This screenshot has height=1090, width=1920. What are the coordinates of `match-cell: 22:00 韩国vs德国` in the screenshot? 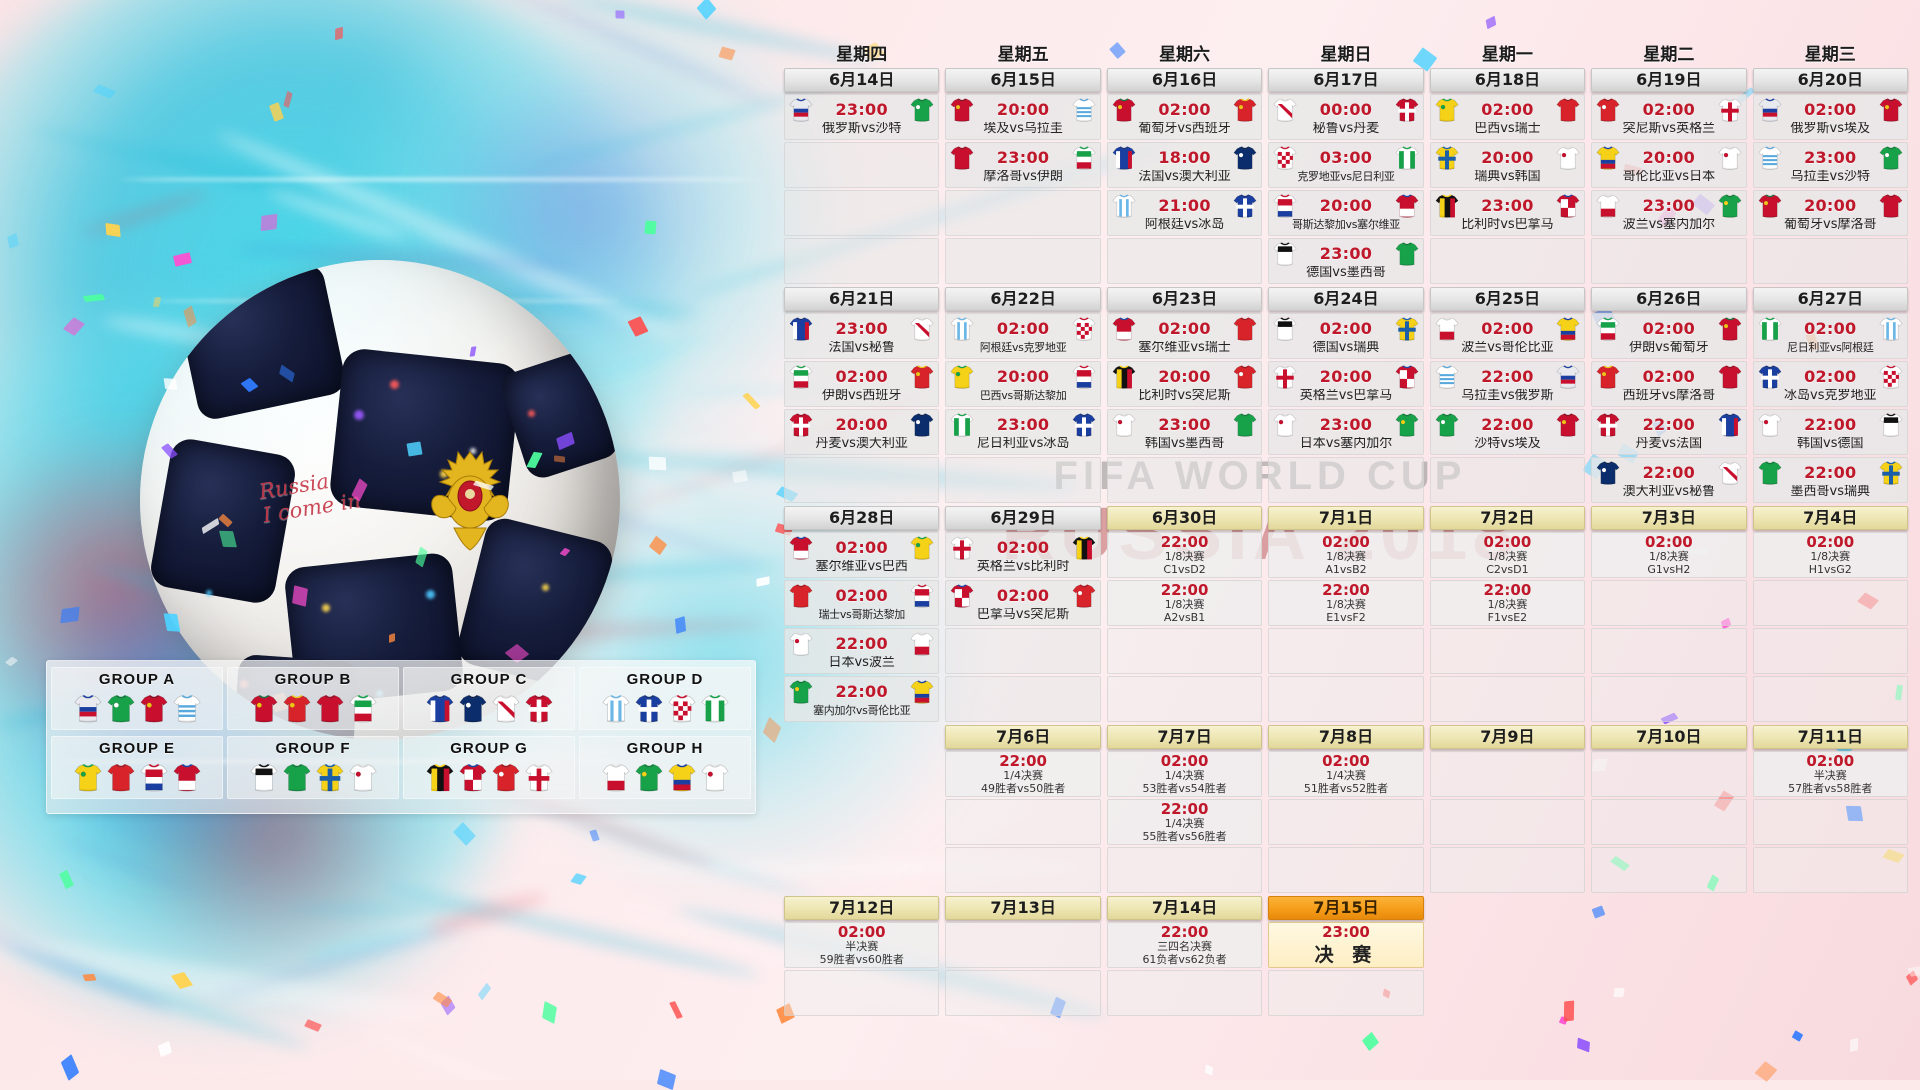 It's located at (1830, 432).